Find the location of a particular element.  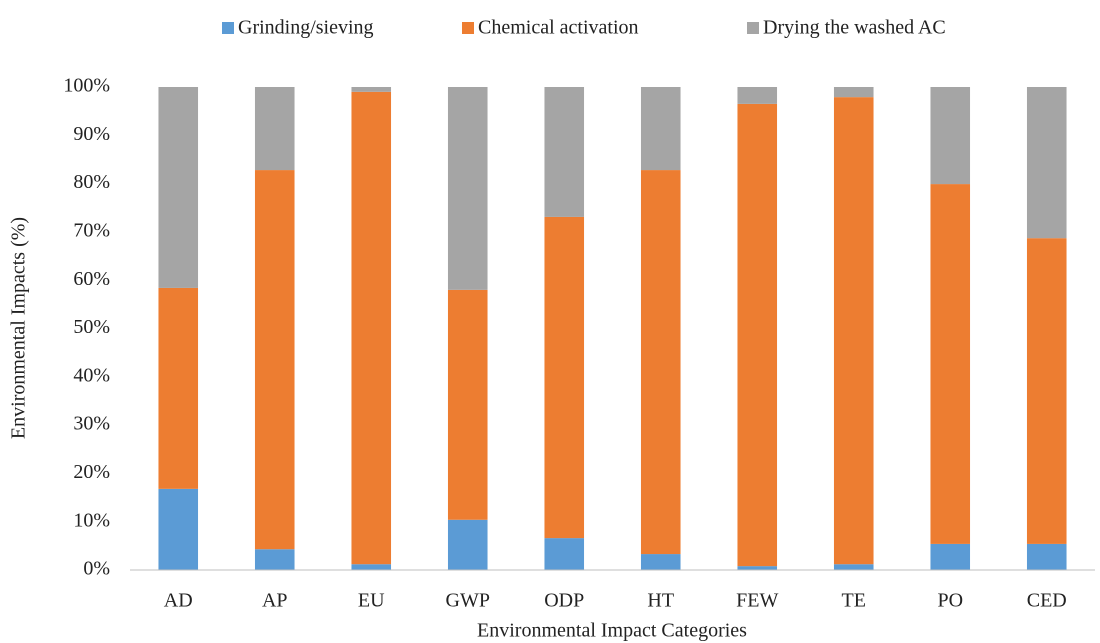

x-axis-title: Environmental Impact Categories is located at coordinates (612, 631).